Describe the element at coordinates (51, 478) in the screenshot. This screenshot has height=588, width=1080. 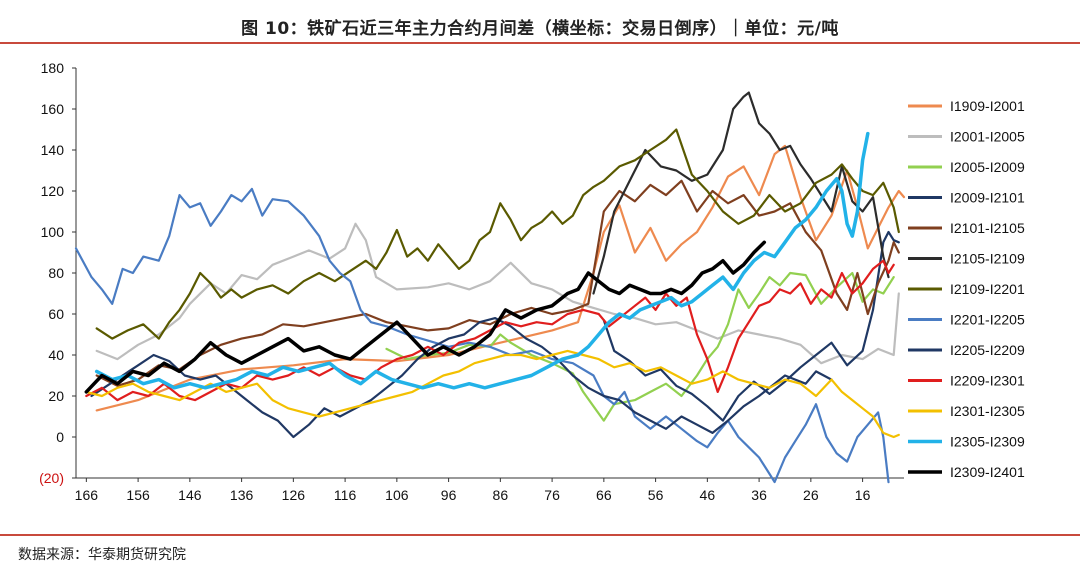
I see `y-tick-label: (20)` at that location.